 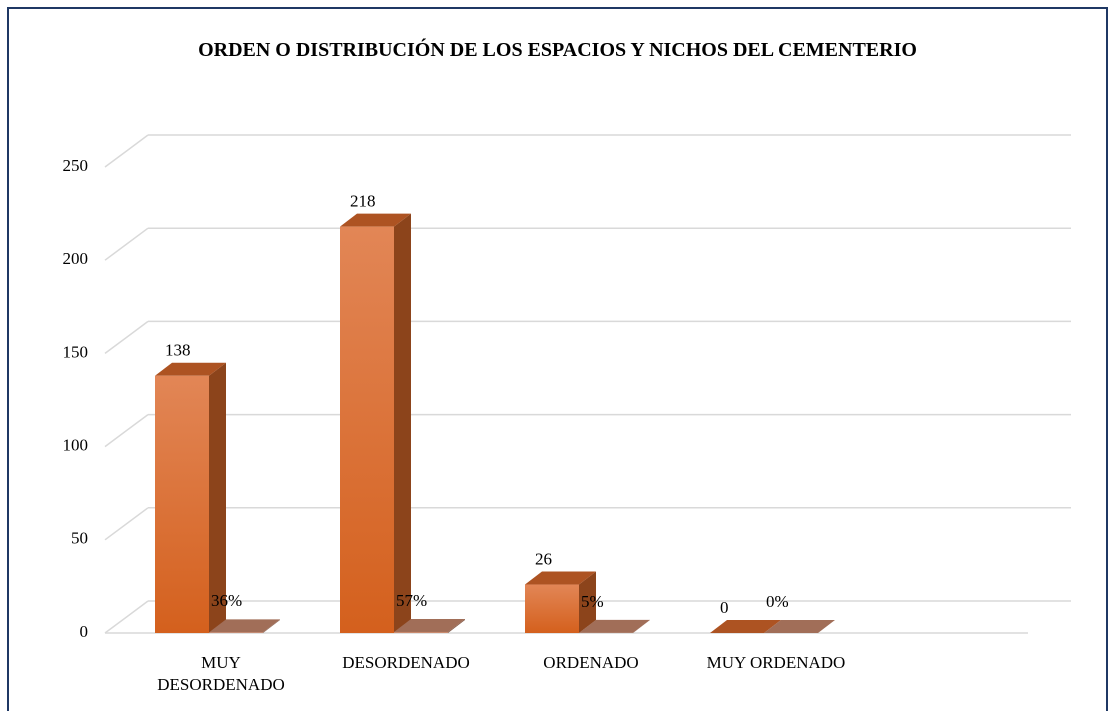 I want to click on y-tick-label: 250, so click(x=76, y=165).